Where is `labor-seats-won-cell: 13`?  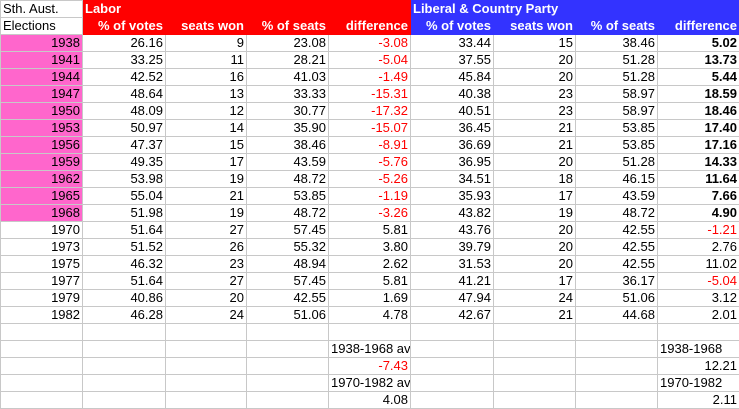
labor-seats-won-cell: 13 is located at coordinates (206, 94).